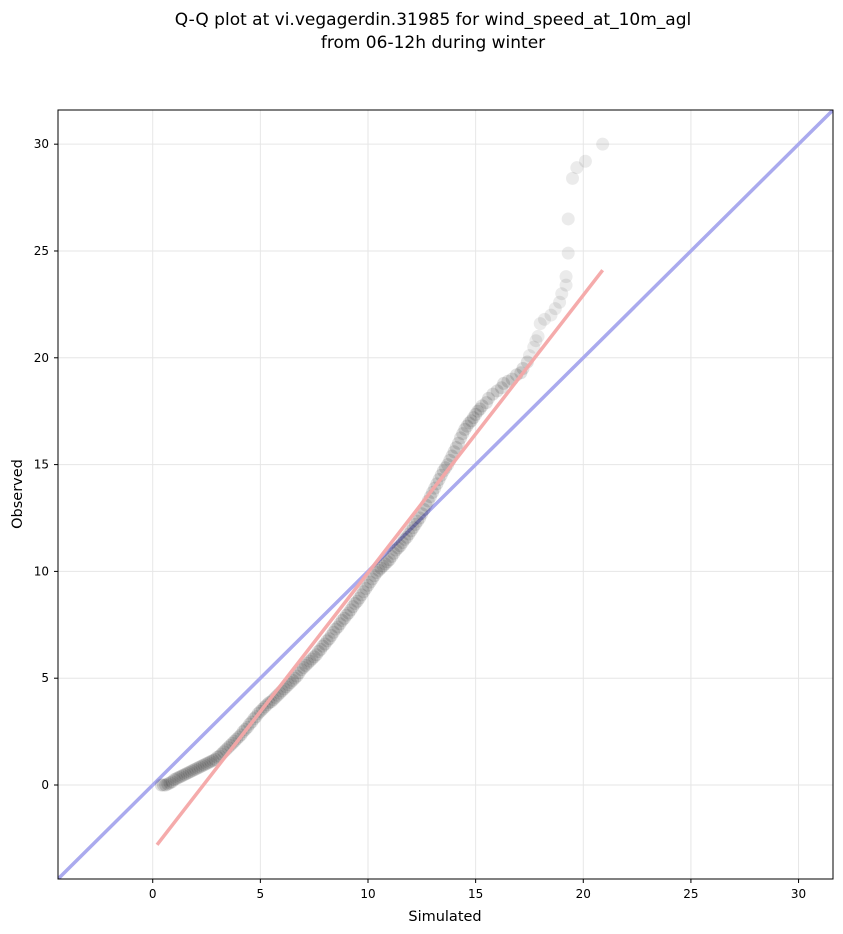 The image size is (843, 934). What do you see at coordinates (583, 894) in the screenshot?
I see `x-tick-label: 20` at bounding box center [583, 894].